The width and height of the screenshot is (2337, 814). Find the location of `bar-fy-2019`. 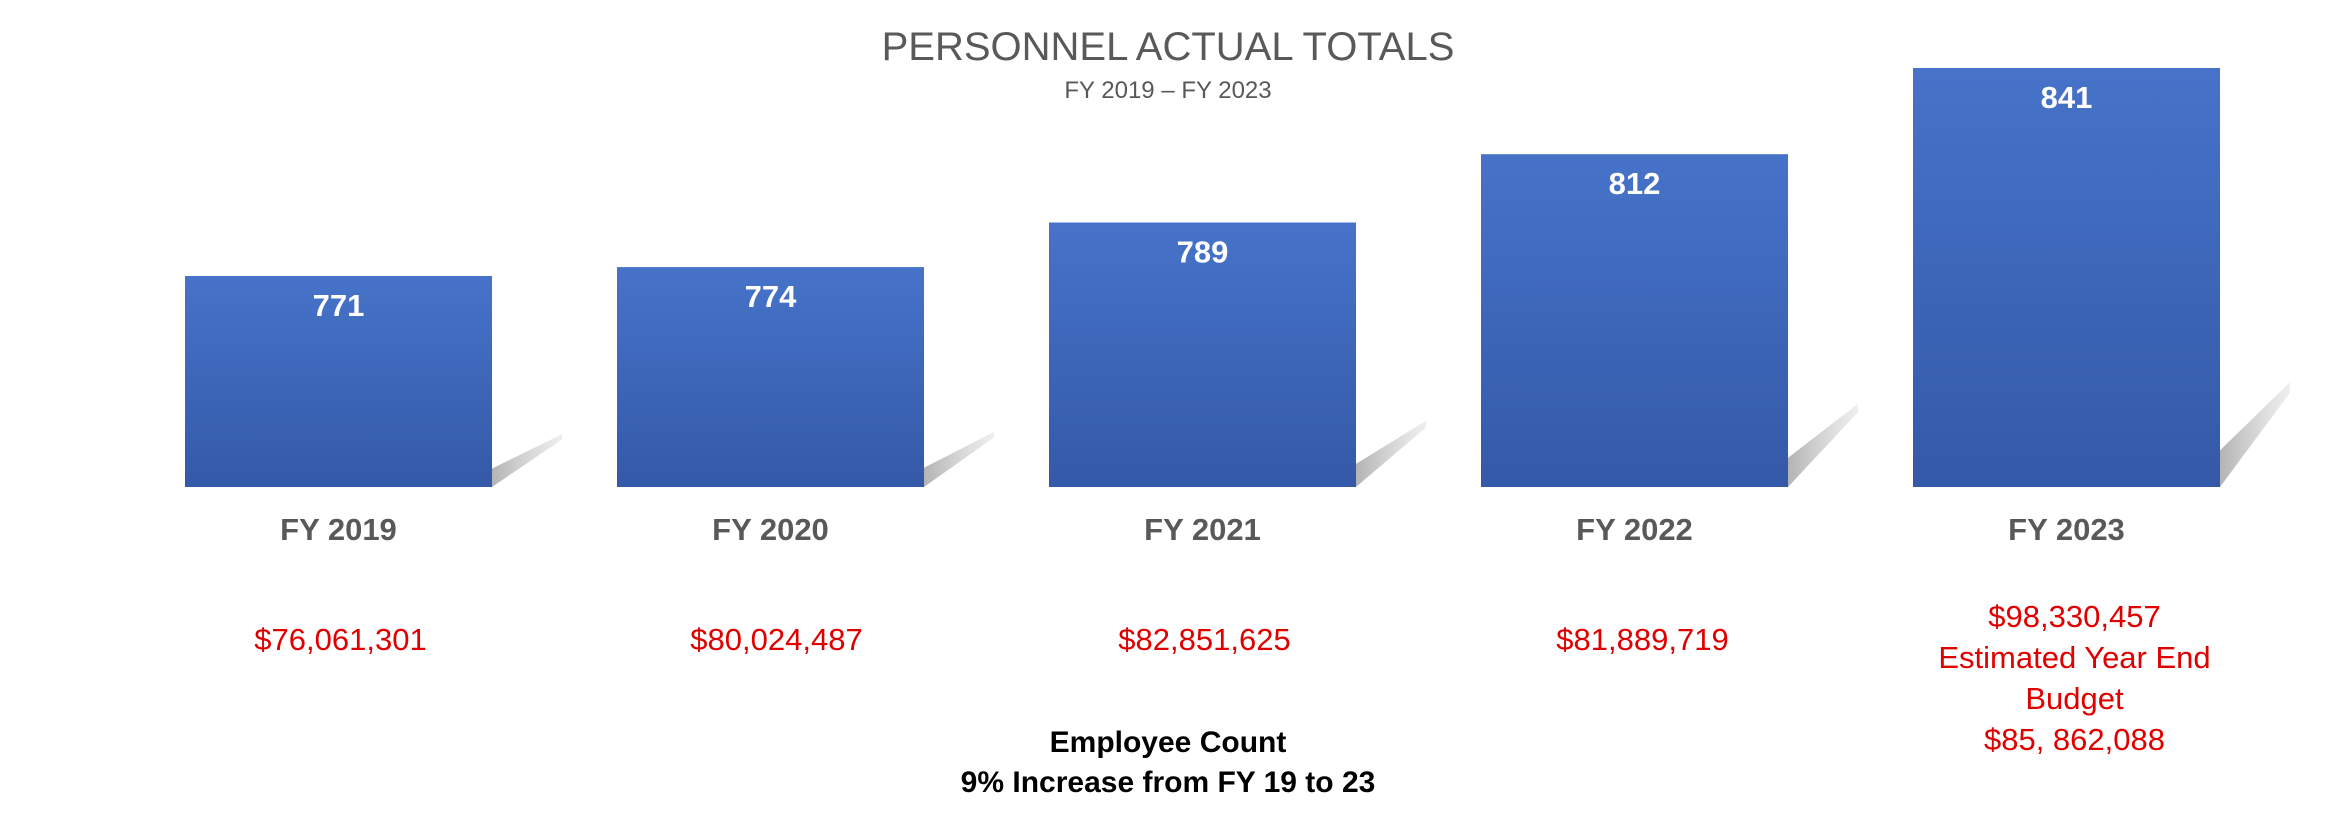

bar-fy-2019 is located at coordinates (338, 381).